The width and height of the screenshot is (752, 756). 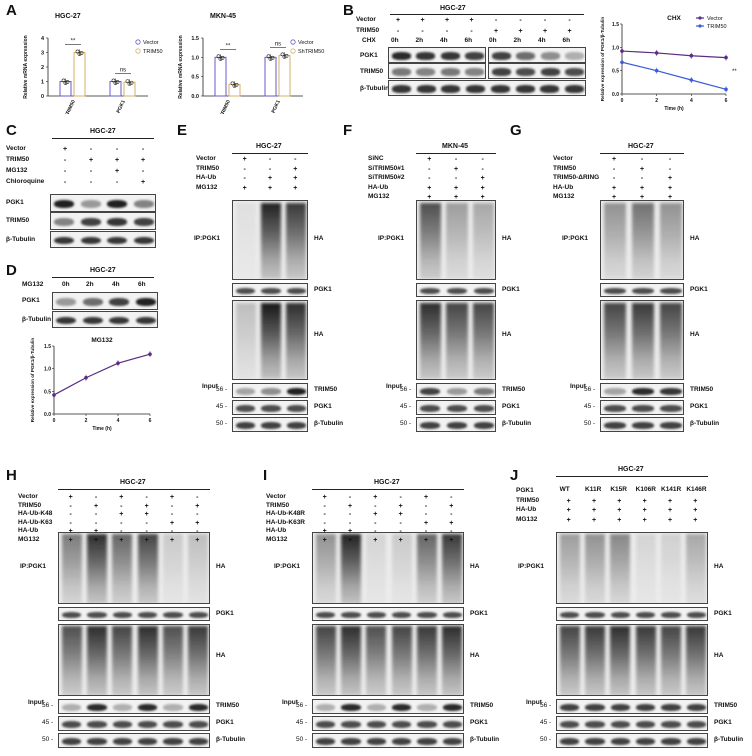 What do you see at coordinates (285, 522) in the screenshot?
I see `row-label: HA-Ub-K63R` at bounding box center [285, 522].